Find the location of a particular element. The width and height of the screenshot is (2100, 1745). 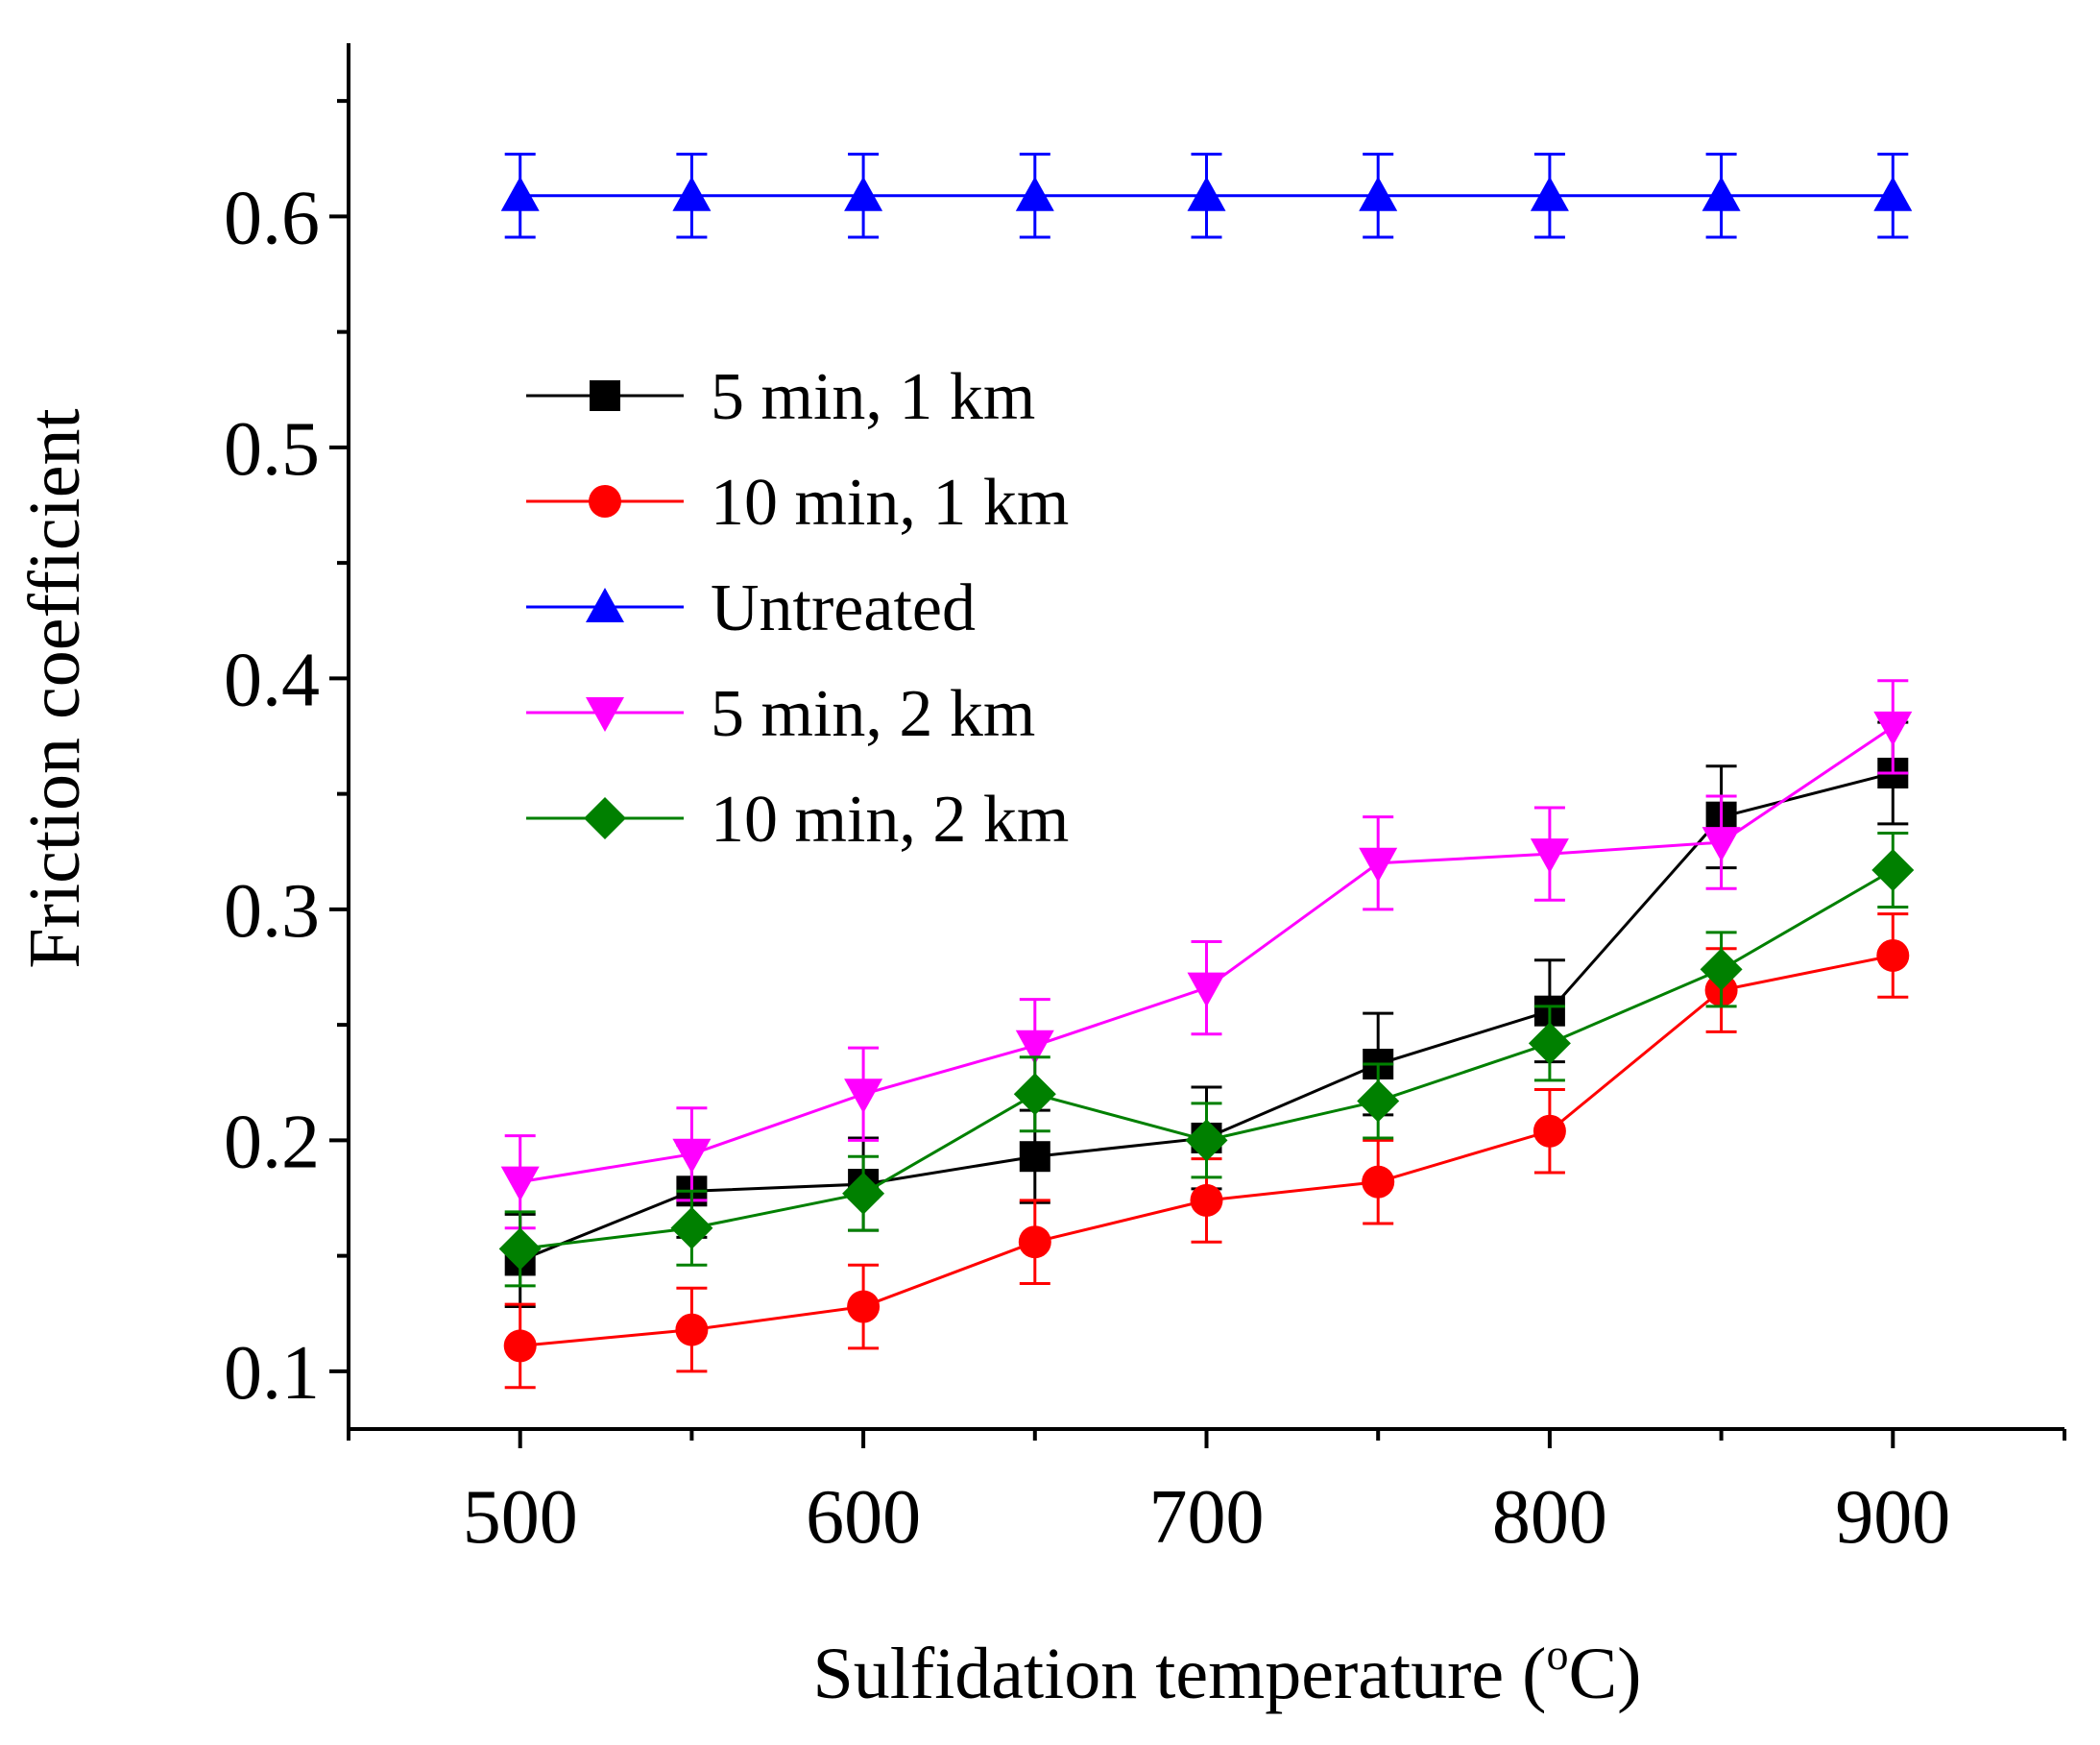

legend-item: 5 min, 2 km is located at coordinates (780, 714).